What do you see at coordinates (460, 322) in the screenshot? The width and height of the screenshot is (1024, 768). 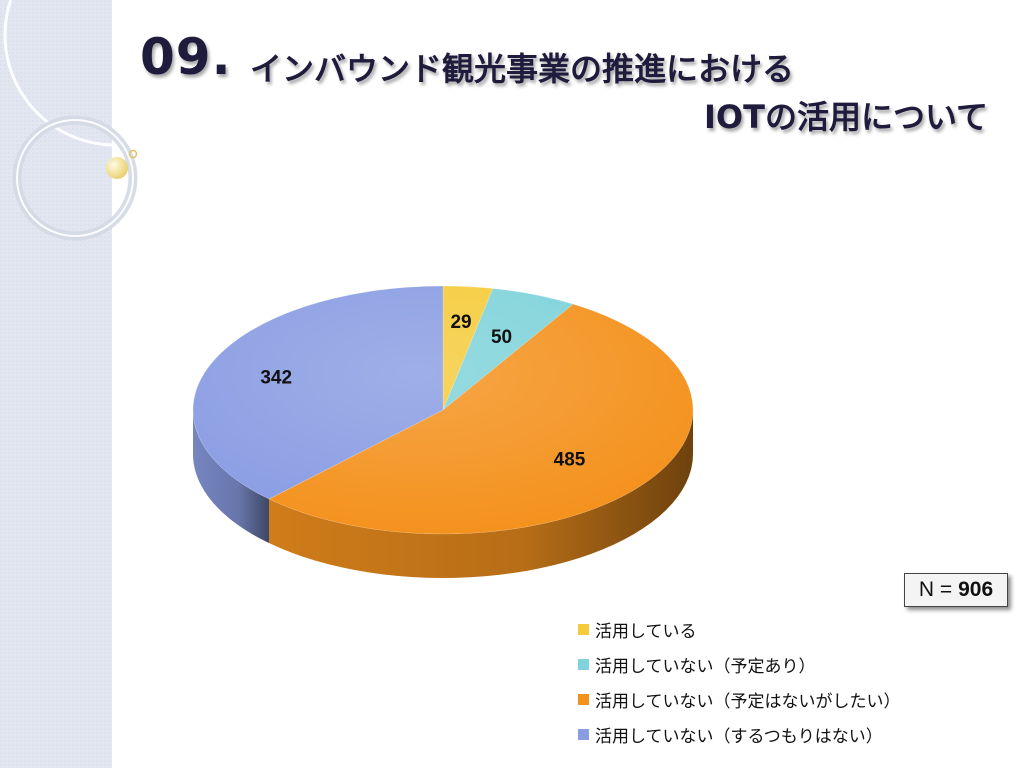 I see `data-label: 29` at bounding box center [460, 322].